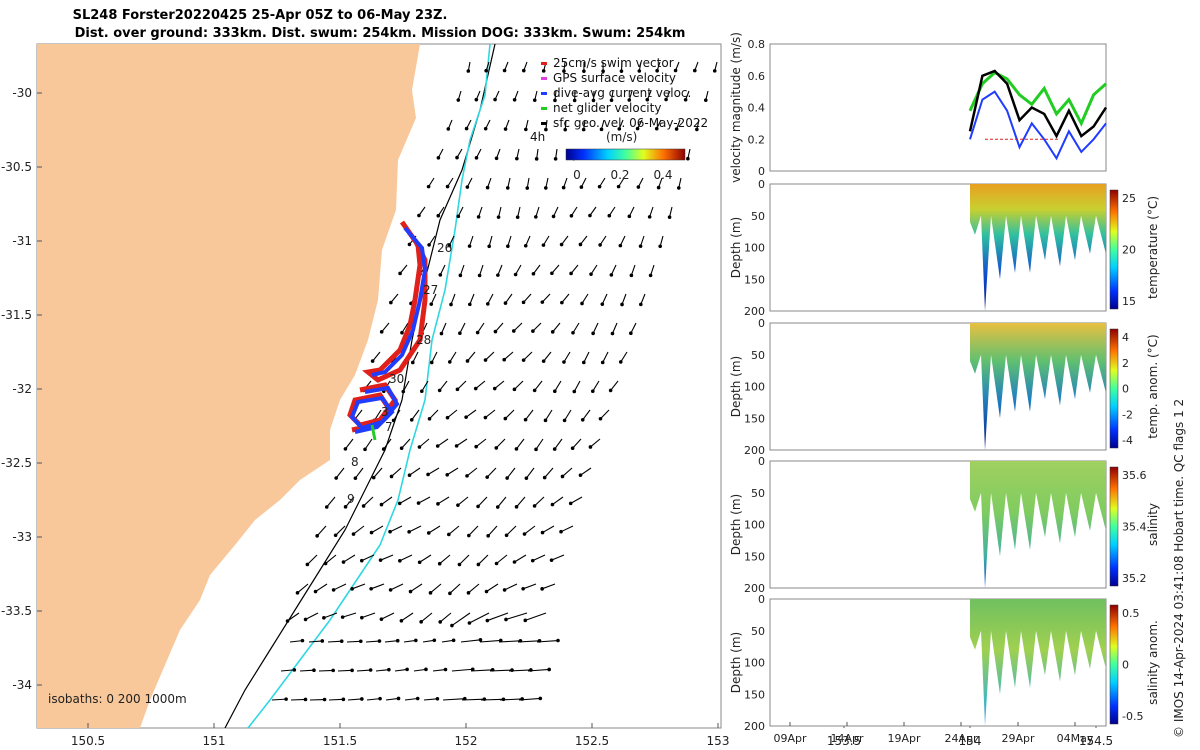 This screenshot has width=1200, height=750. Describe the element at coordinates (847, 738) in the screenshot. I see `time-tick-label: 14Apr` at that location.